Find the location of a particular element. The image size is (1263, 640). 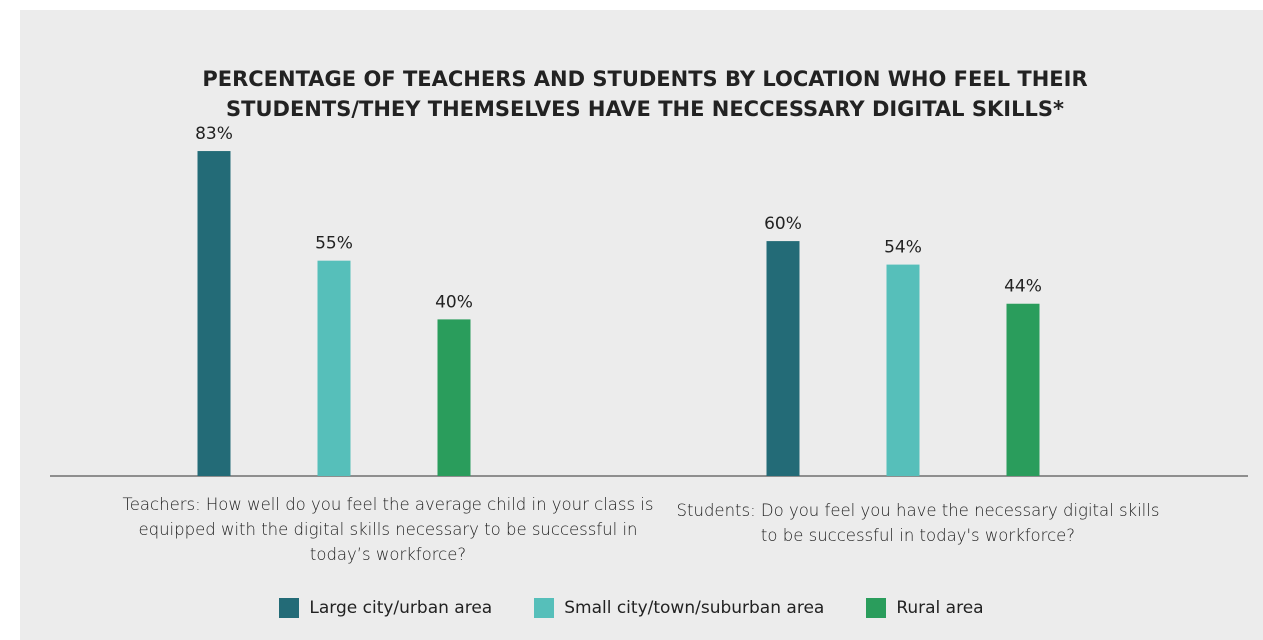

legend-label: Large city/urban area is located at coordinates (401, 608).